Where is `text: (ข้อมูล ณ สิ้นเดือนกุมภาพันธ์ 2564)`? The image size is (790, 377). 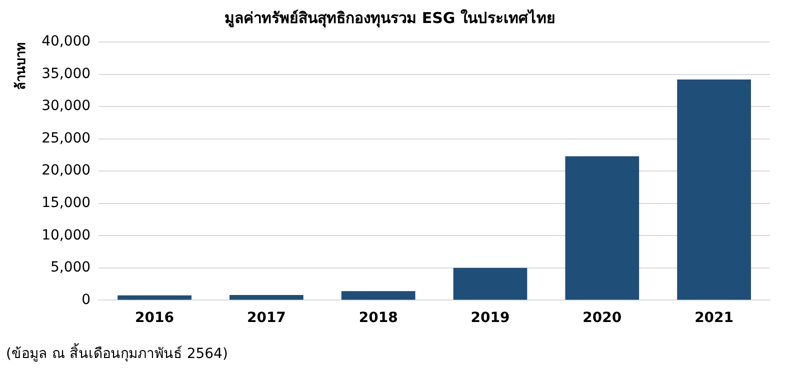
text: (ข้อมูล ณ สิ้นเดือนกุมภาพันธ์ 2564) is located at coordinates (117, 352).